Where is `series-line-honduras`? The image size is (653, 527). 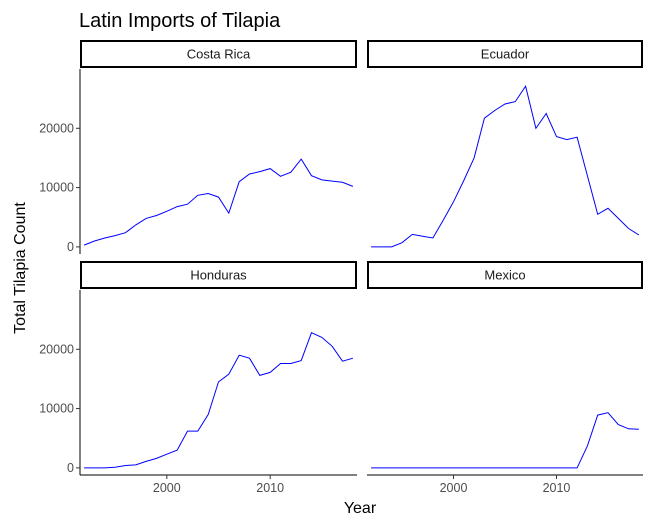 series-line-honduras is located at coordinates (219, 400).